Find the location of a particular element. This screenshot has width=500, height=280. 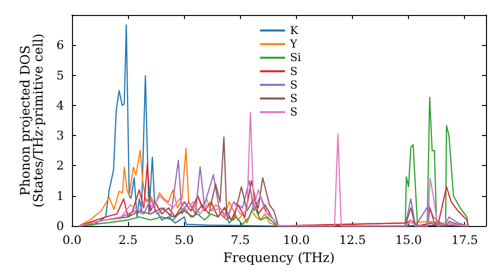

x-tick-label: 10.0 is located at coordinates (296, 240).